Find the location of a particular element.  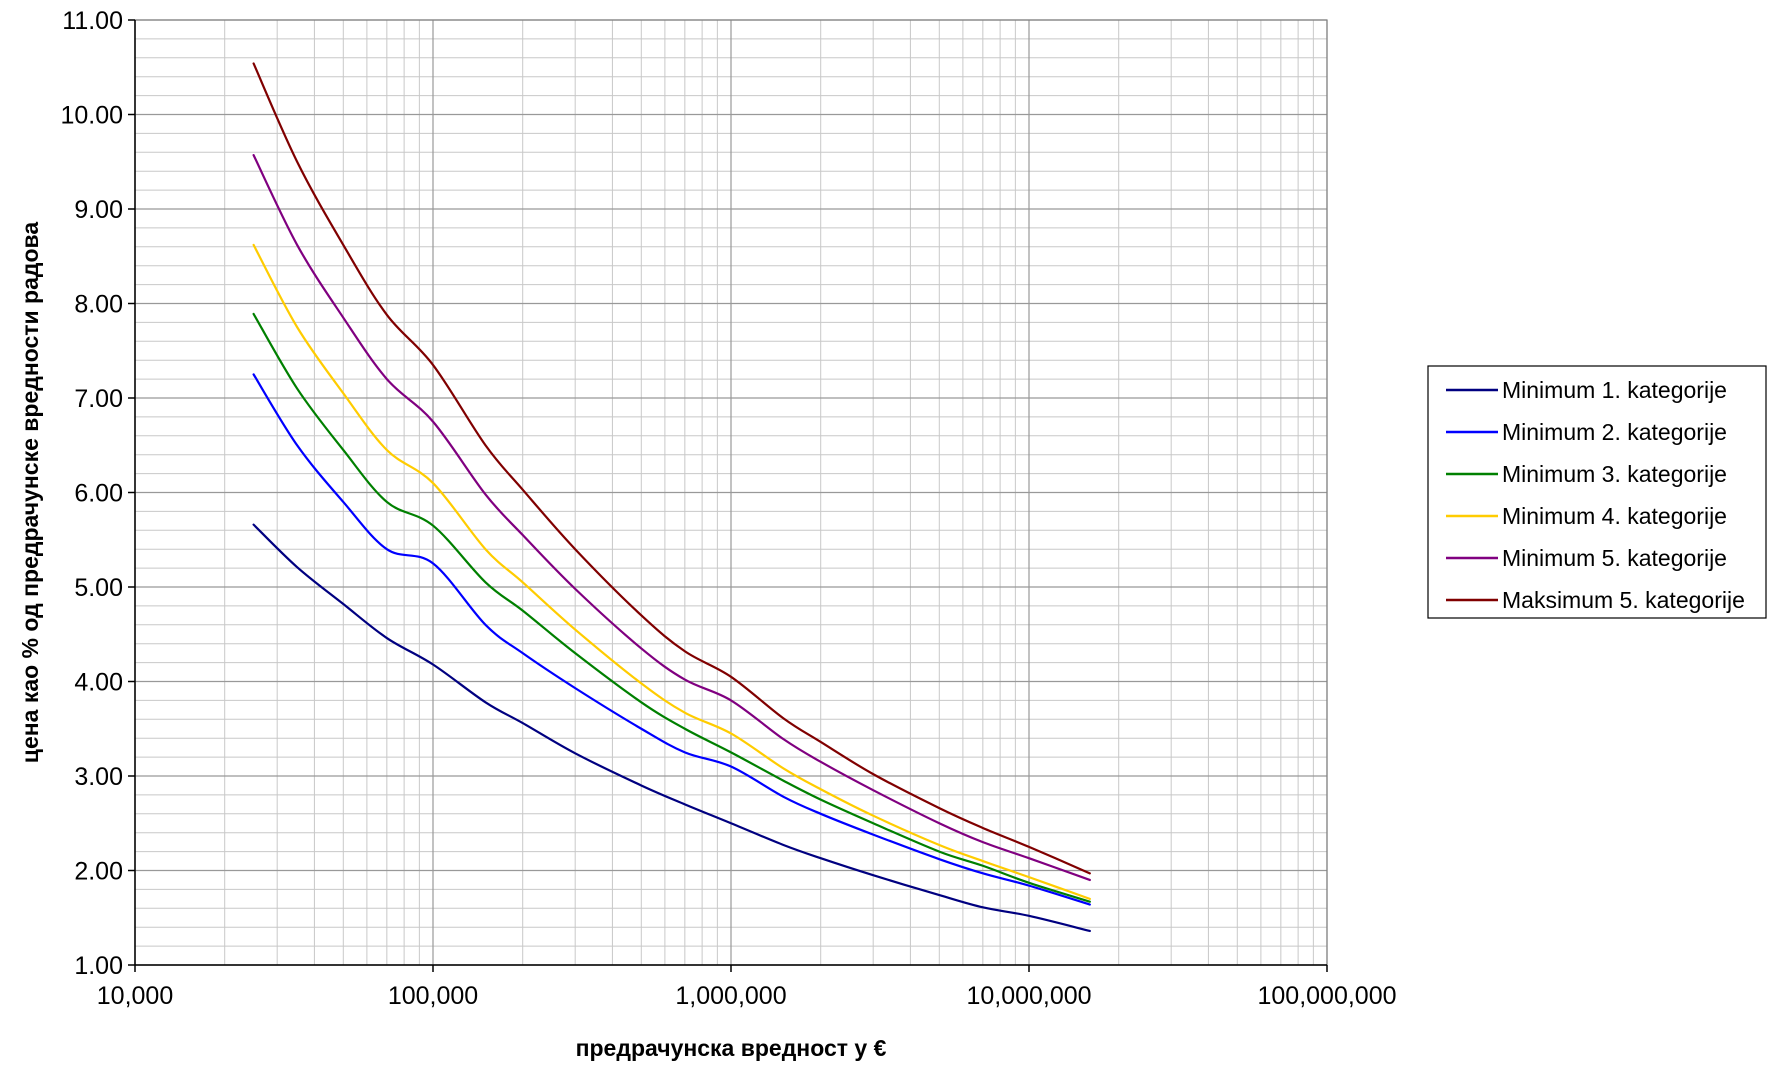

legend-box is located at coordinates (1597, 492).